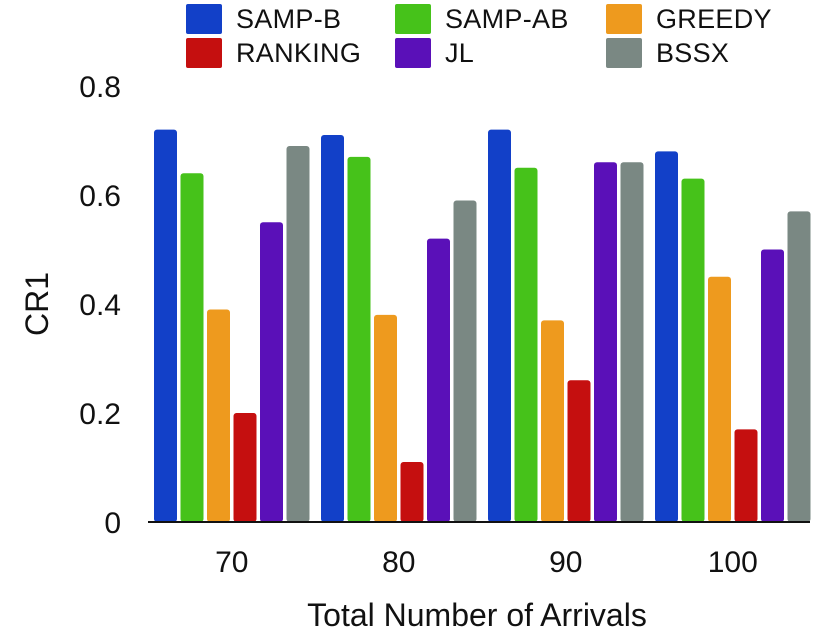  Describe the element at coordinates (231, 562) in the screenshot. I see `x-tick-label: 70` at that location.